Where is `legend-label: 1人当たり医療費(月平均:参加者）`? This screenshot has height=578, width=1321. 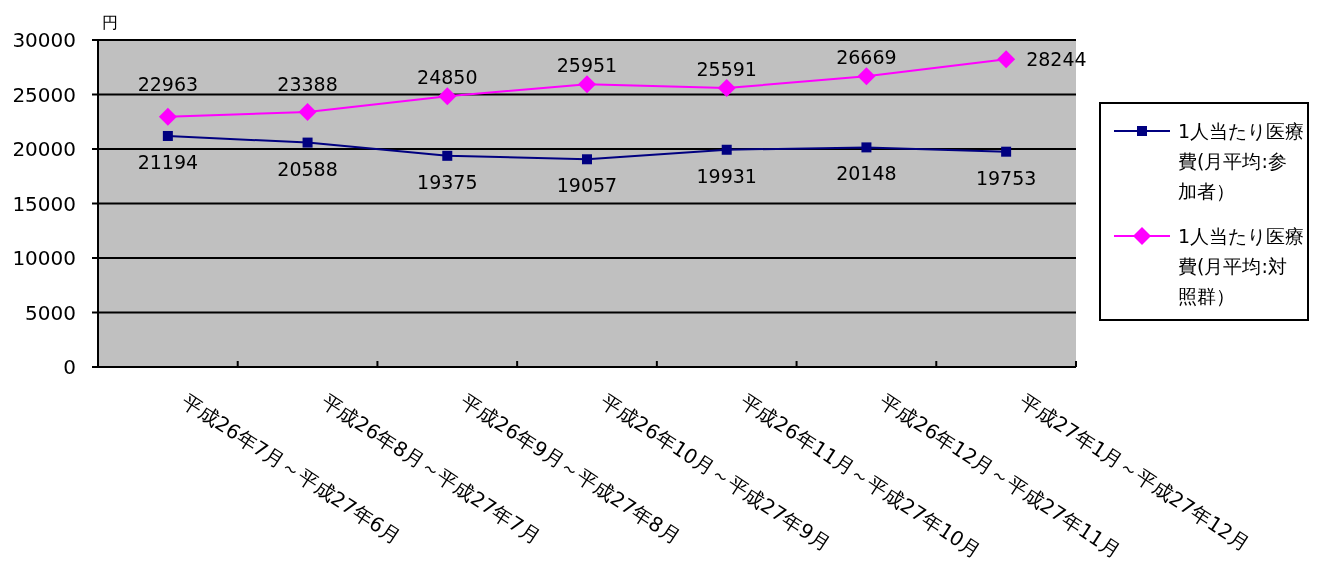 legend-label: 1人当たり医療費(月平均:参加者） is located at coordinates (1241, 160).